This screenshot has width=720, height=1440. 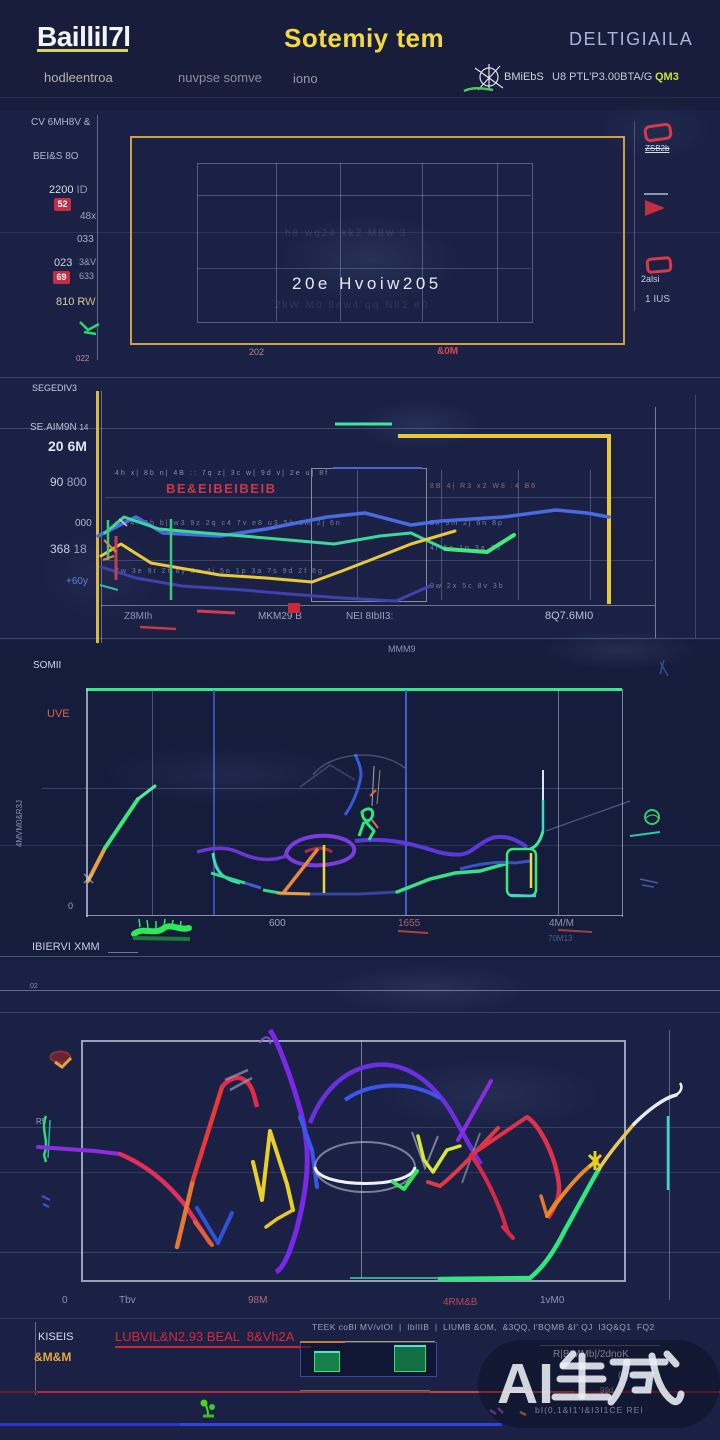 I want to click on svg-text: AI, so click(x=525, y=1381).